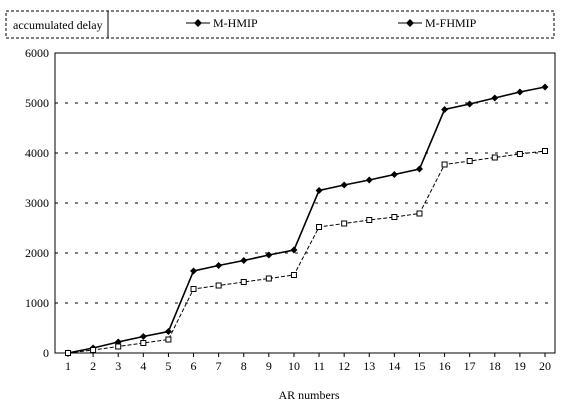 The height and width of the screenshot is (402, 562). Describe the element at coordinates (545, 366) in the screenshot. I see `x-tick-label: 20` at that location.